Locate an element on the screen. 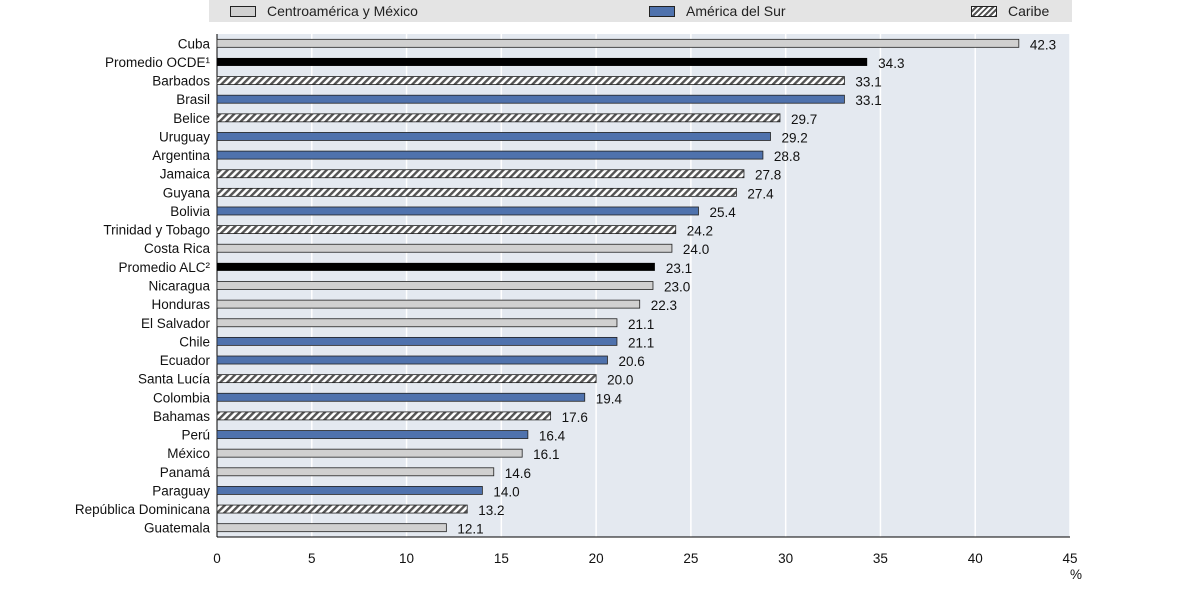 The width and height of the screenshot is (1200, 593). value-label: 34.3 is located at coordinates (891, 63).